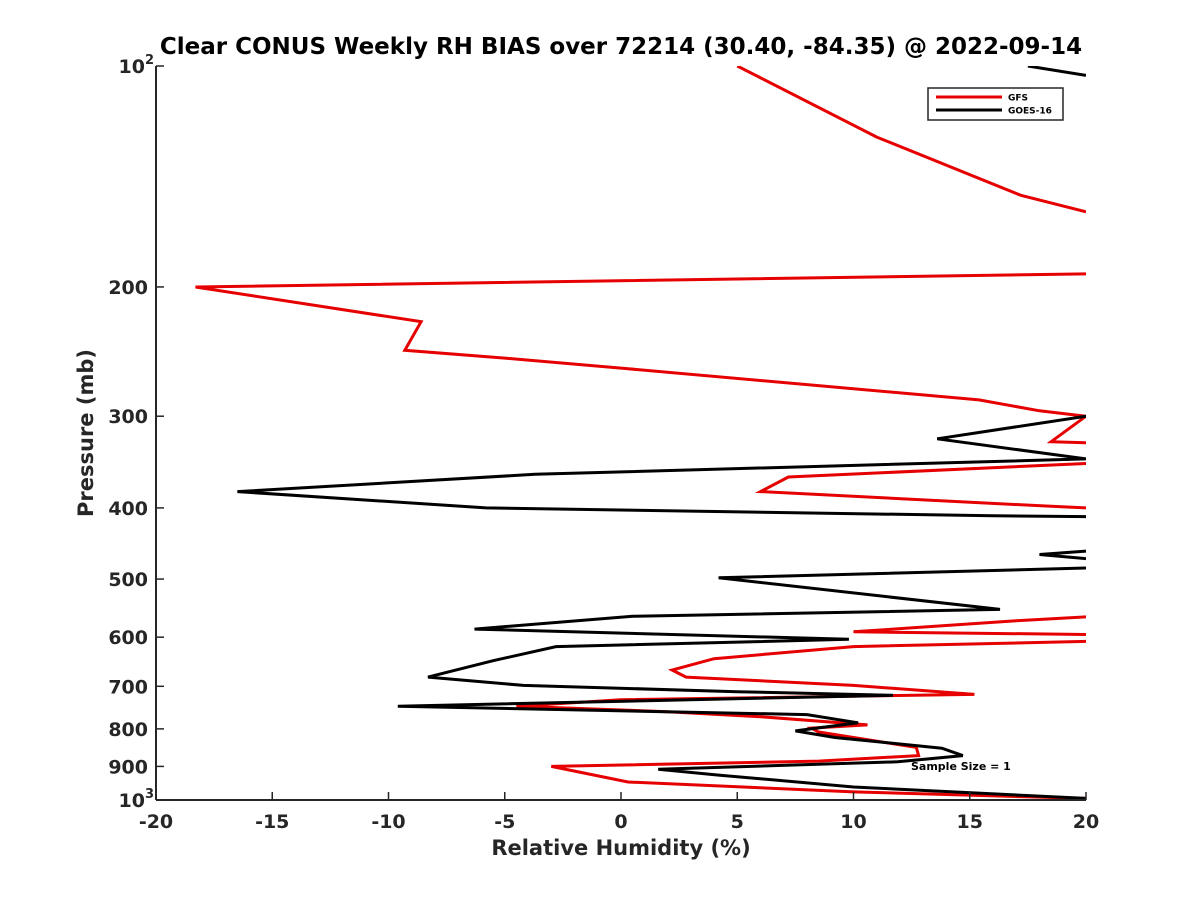 This screenshot has height=900, width=1200. What do you see at coordinates (961, 766) in the screenshot?
I see `sample-size-annotation: Sample Size = 1` at bounding box center [961, 766].